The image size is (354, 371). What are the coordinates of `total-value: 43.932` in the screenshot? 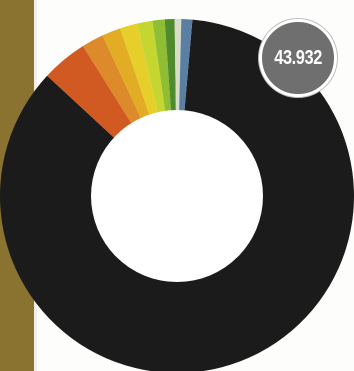 It's located at (298, 57).